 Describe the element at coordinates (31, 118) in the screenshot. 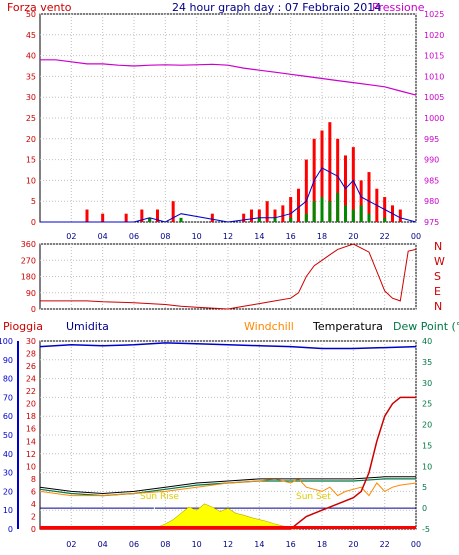

I see `wind-speed-axis: 0 5 10 15 20 25 30 35 40 45 50` at that location.